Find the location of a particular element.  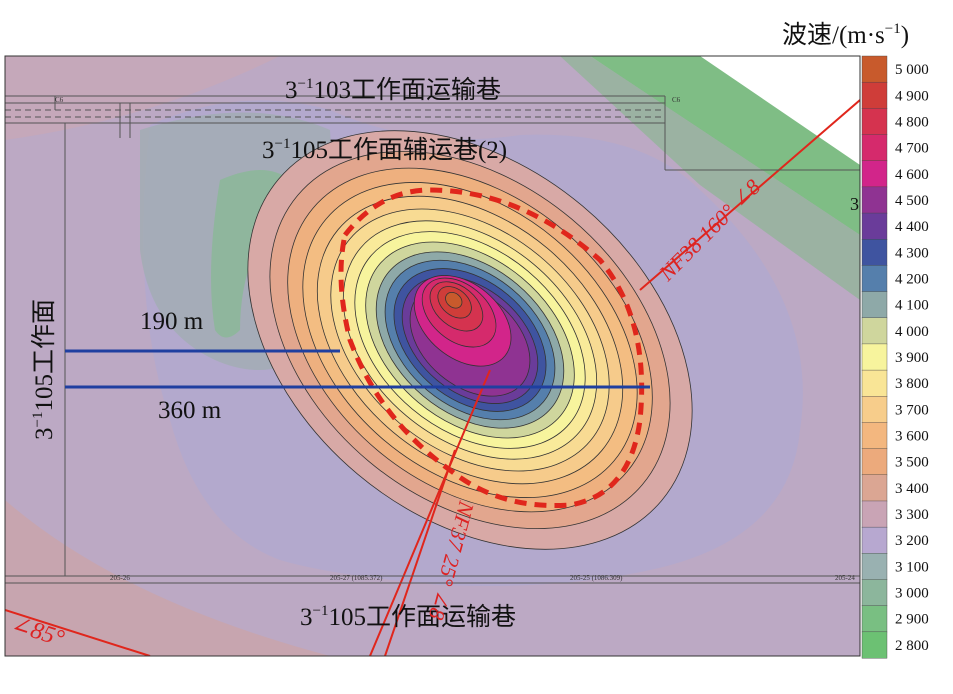

colorbar-tick-label: 4 200 is located at coordinates (912, 279).